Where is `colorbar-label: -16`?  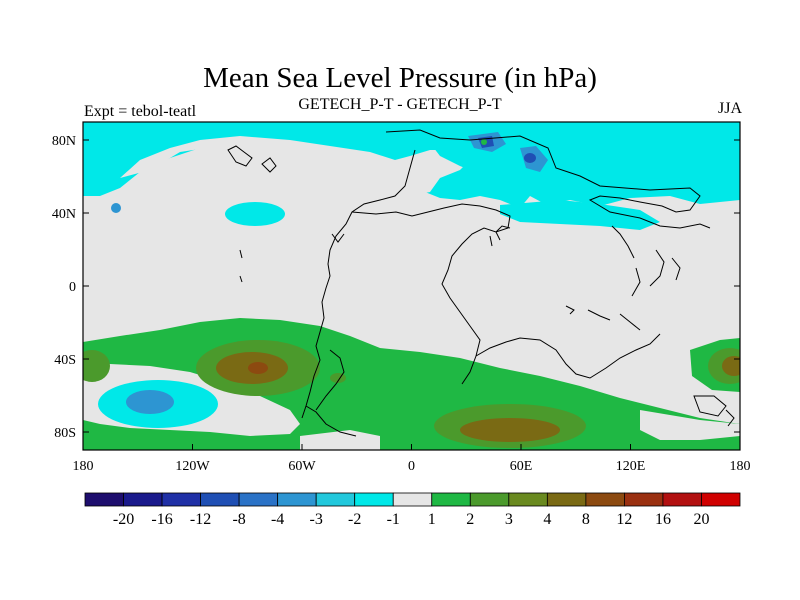
colorbar-label: -16 is located at coordinates (161, 519).